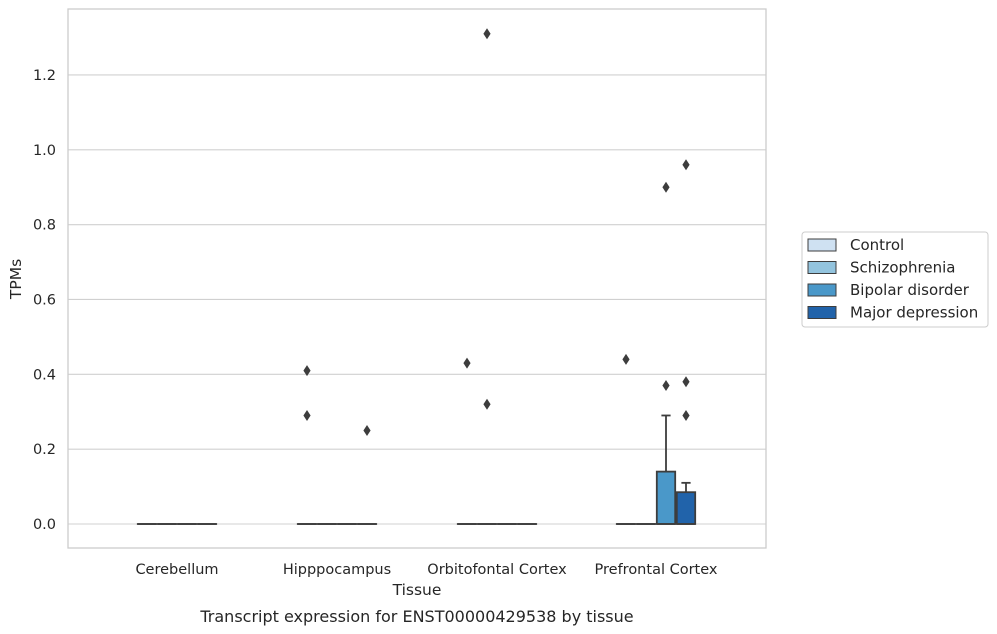 Image resolution: width=997 pixels, height=634 pixels. What do you see at coordinates (16, 279) in the screenshot?
I see `y-axis-label: TPMs` at bounding box center [16, 279].